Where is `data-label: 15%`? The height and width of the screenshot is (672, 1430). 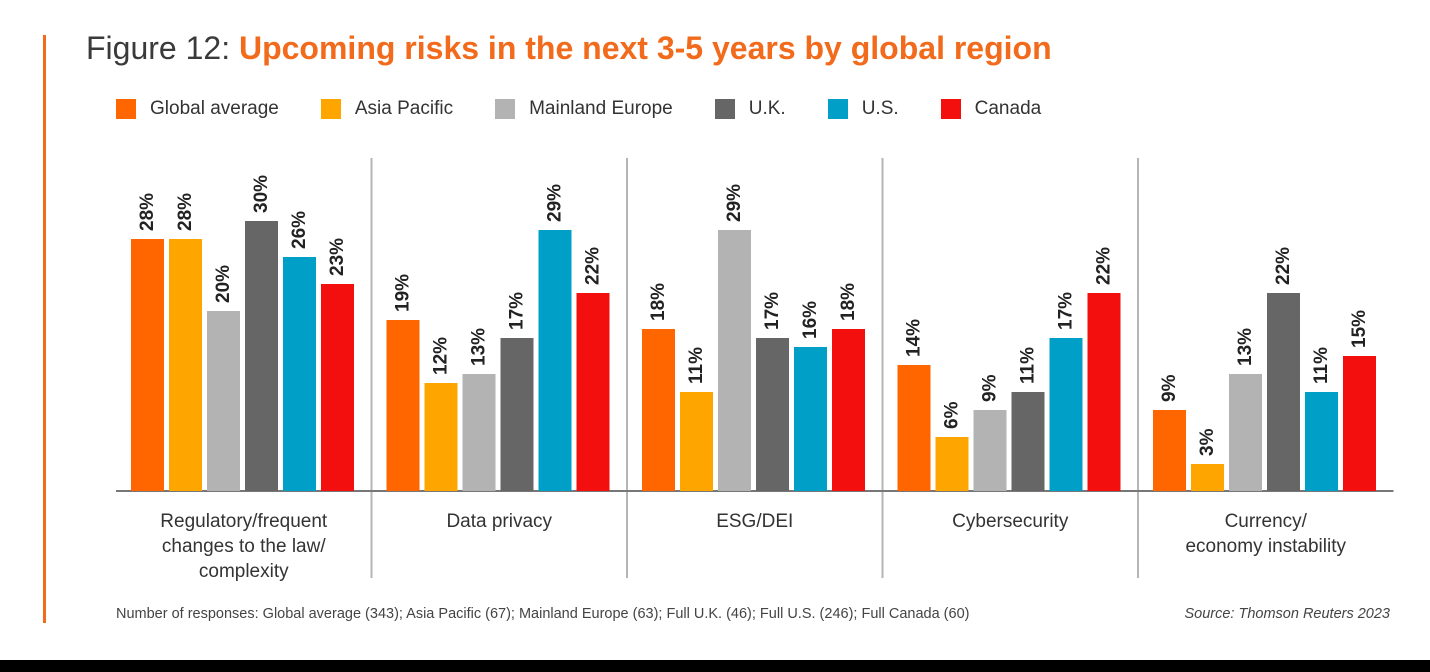
data-label: 15% is located at coordinates (1359, 329).